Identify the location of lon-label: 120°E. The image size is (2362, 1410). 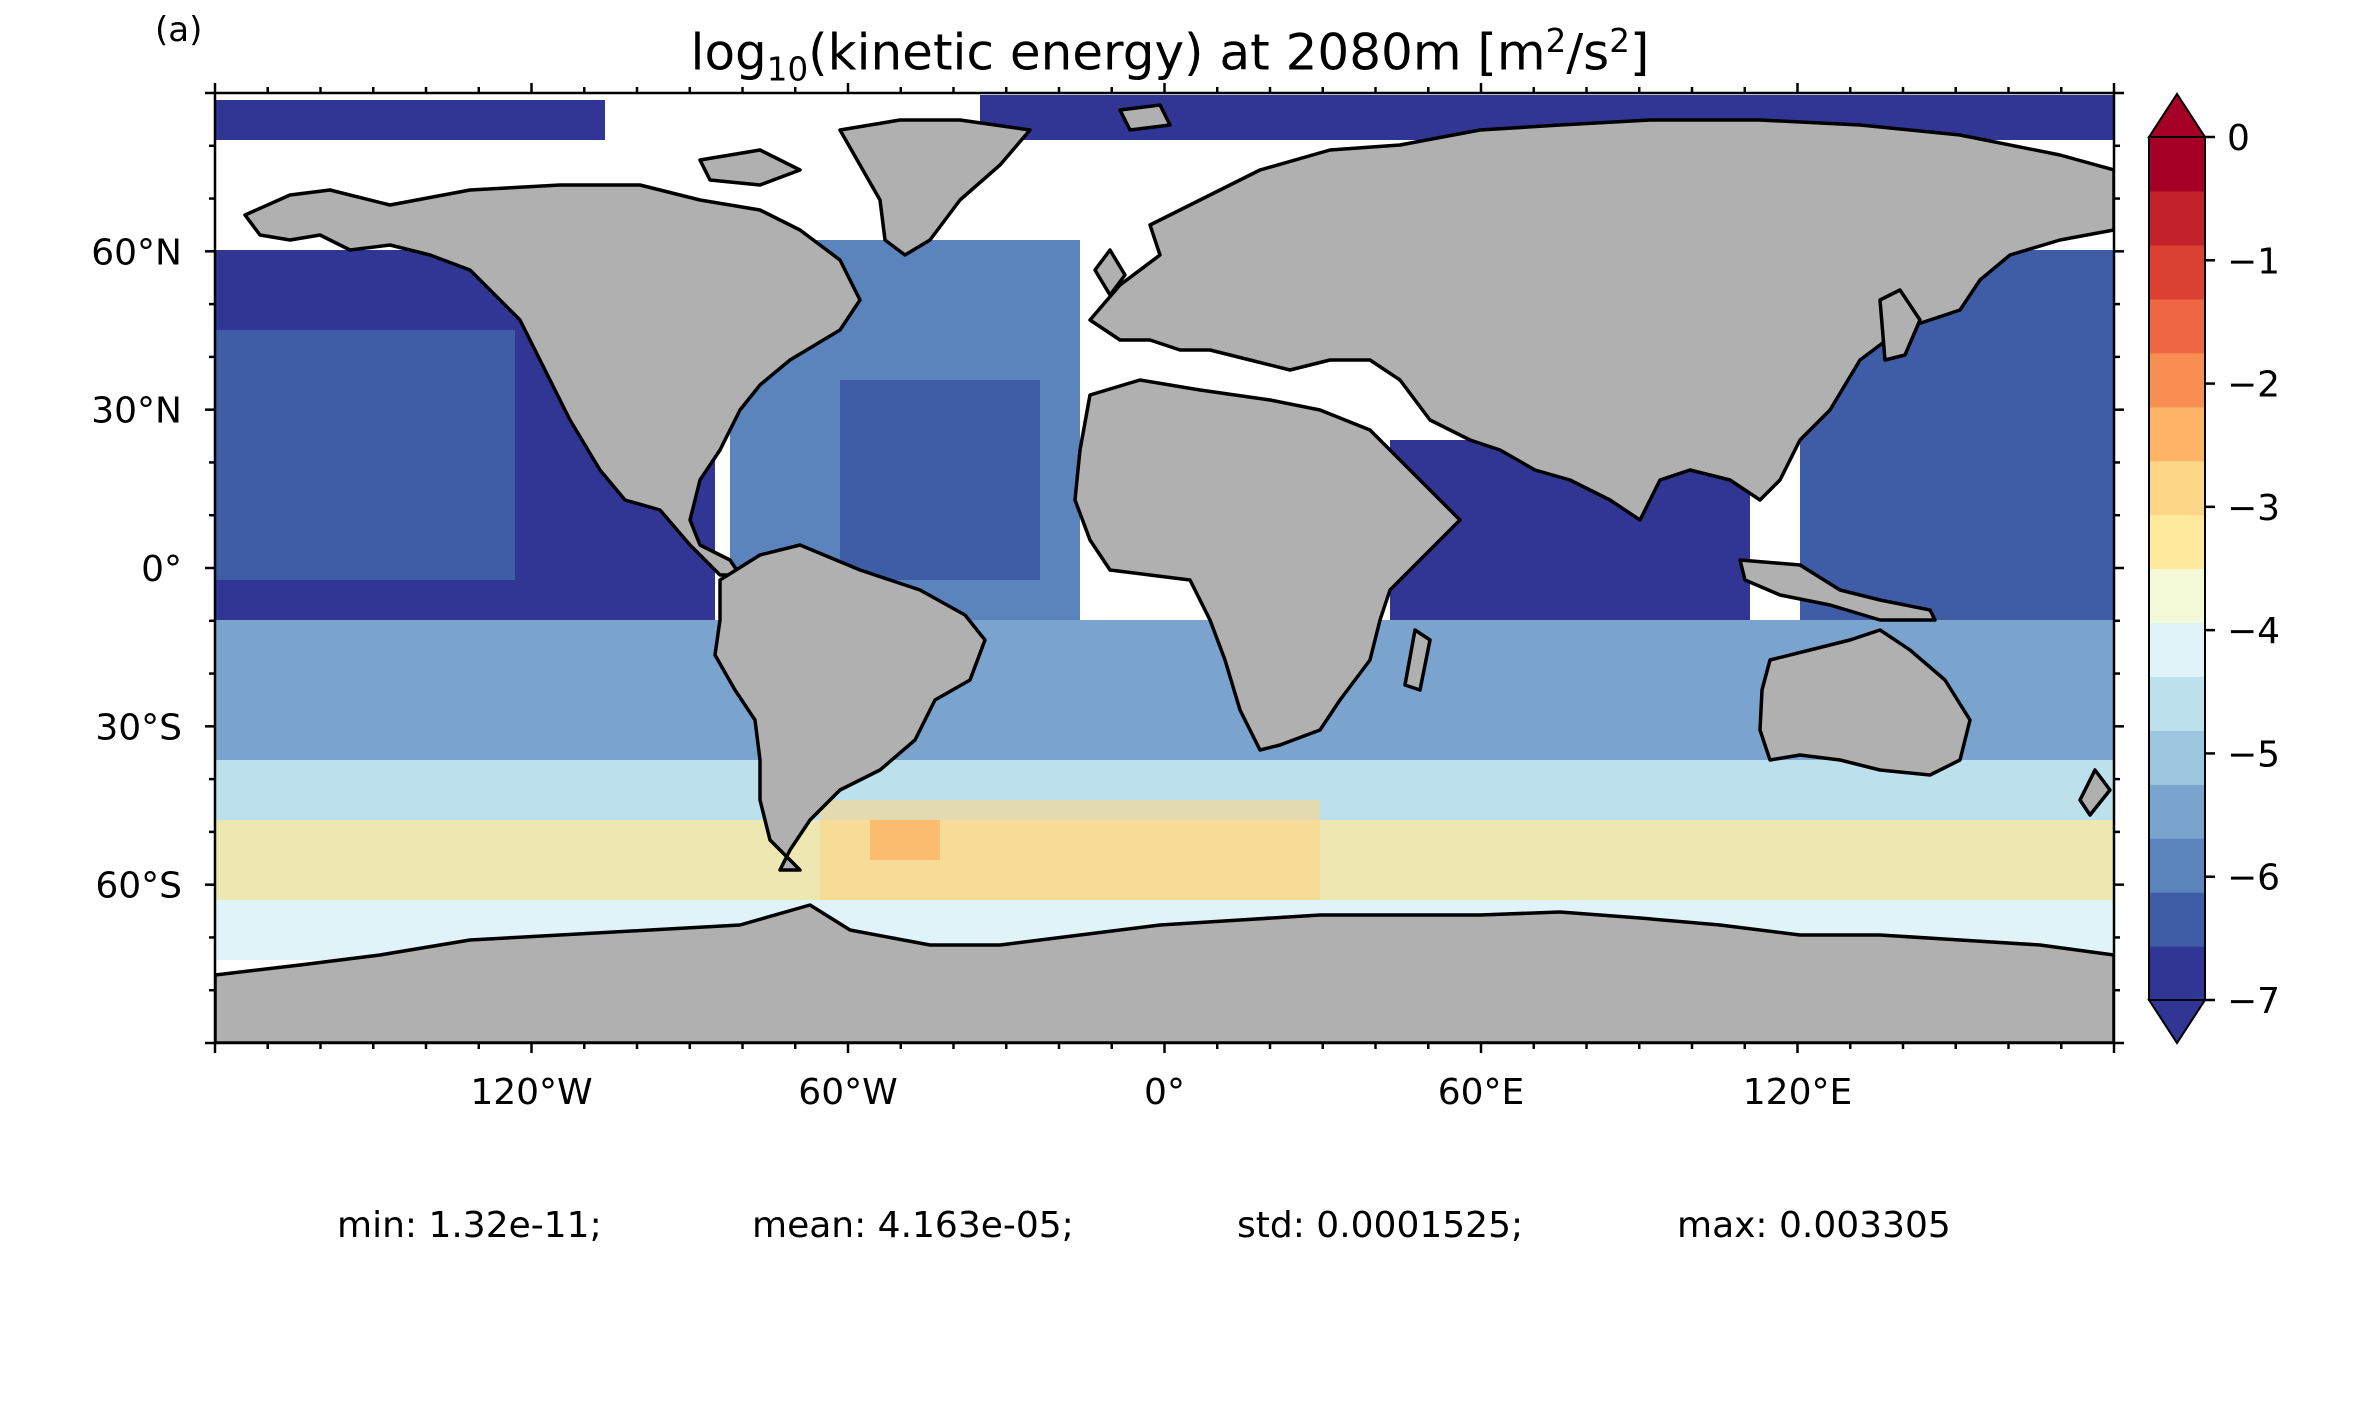
(1797, 1092).